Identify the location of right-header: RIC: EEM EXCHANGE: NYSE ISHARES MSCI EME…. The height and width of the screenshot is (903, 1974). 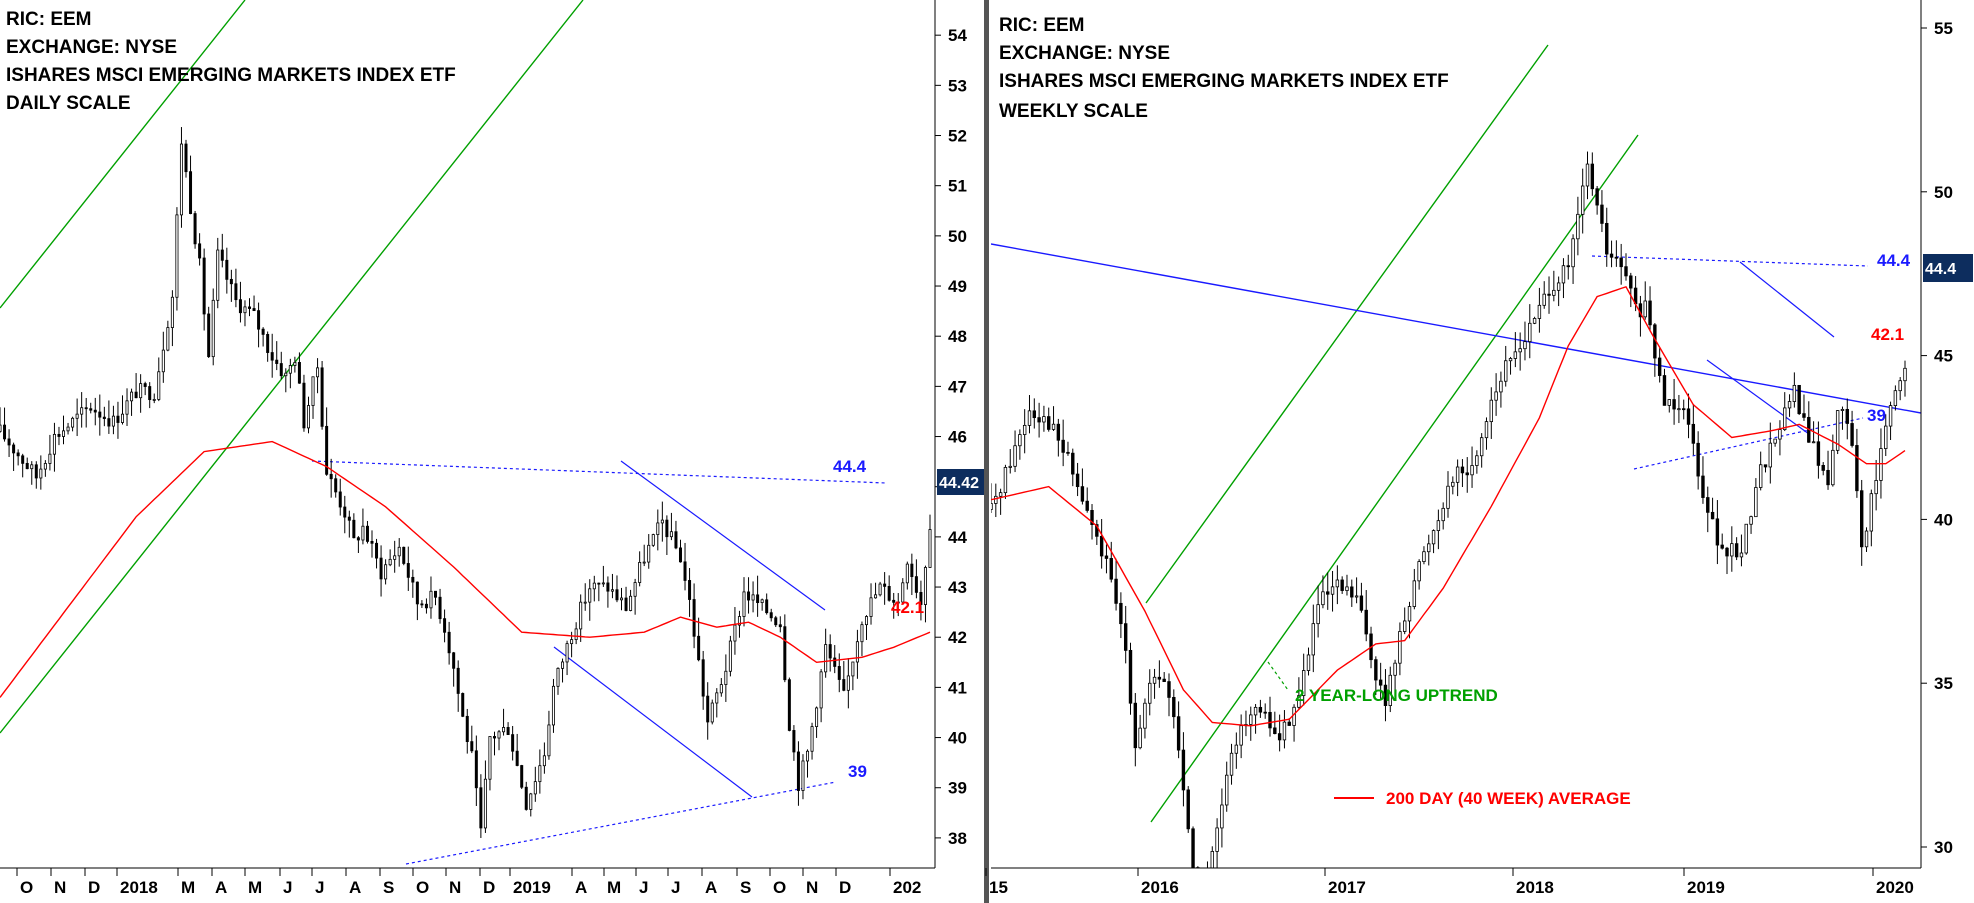
(1224, 68).